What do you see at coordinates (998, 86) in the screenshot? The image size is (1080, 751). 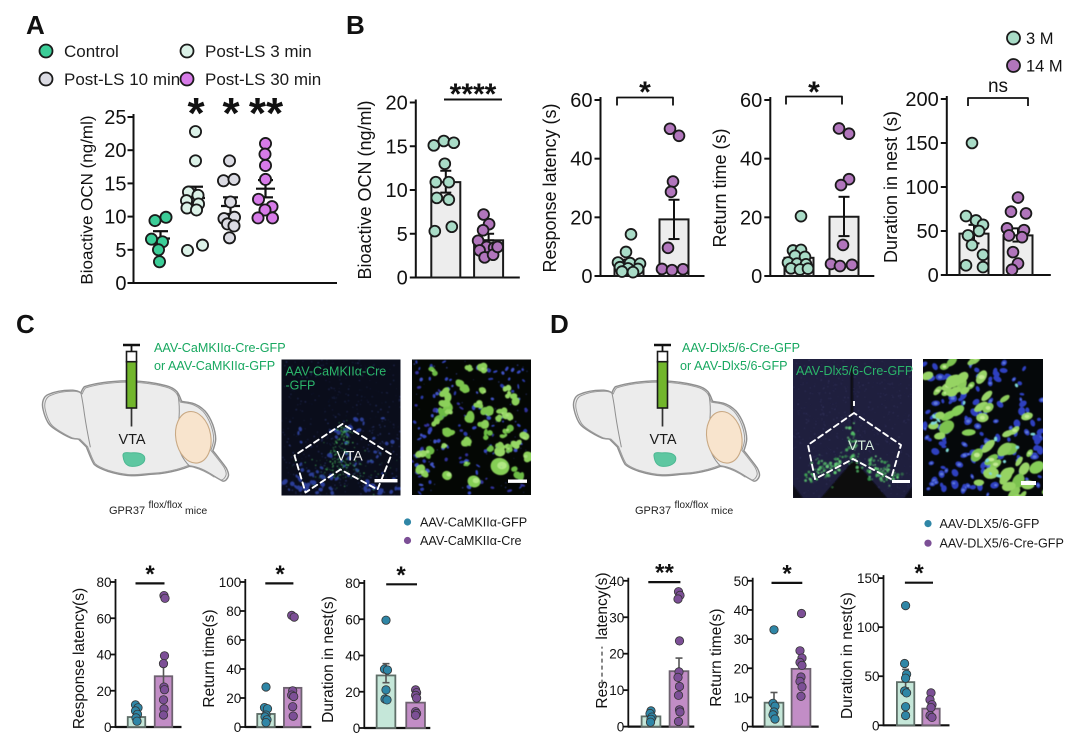 I see `svg-text: ns` at bounding box center [998, 86].